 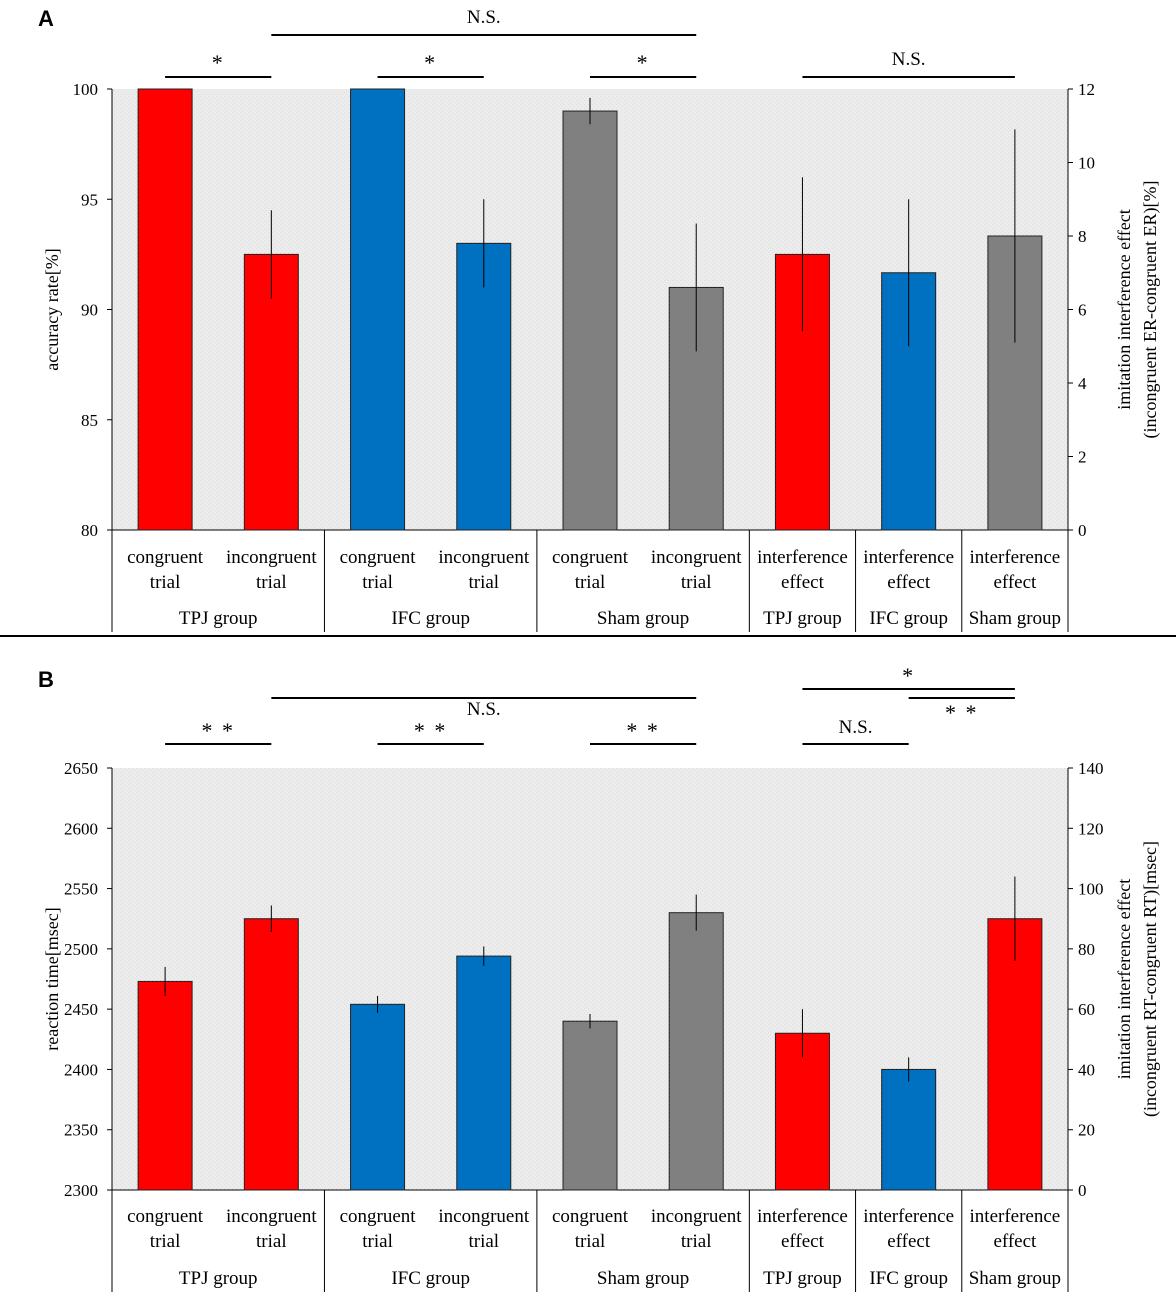 What do you see at coordinates (1091, 768) in the screenshot?
I see `y-tick-label-right: 140` at bounding box center [1091, 768].